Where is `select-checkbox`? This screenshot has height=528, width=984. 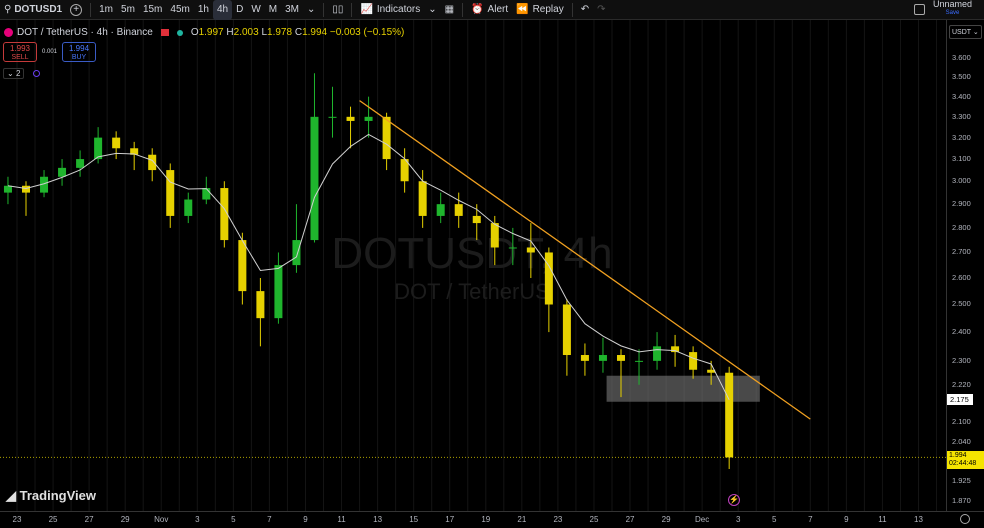
select-checkbox is located at coordinates (919, 10).